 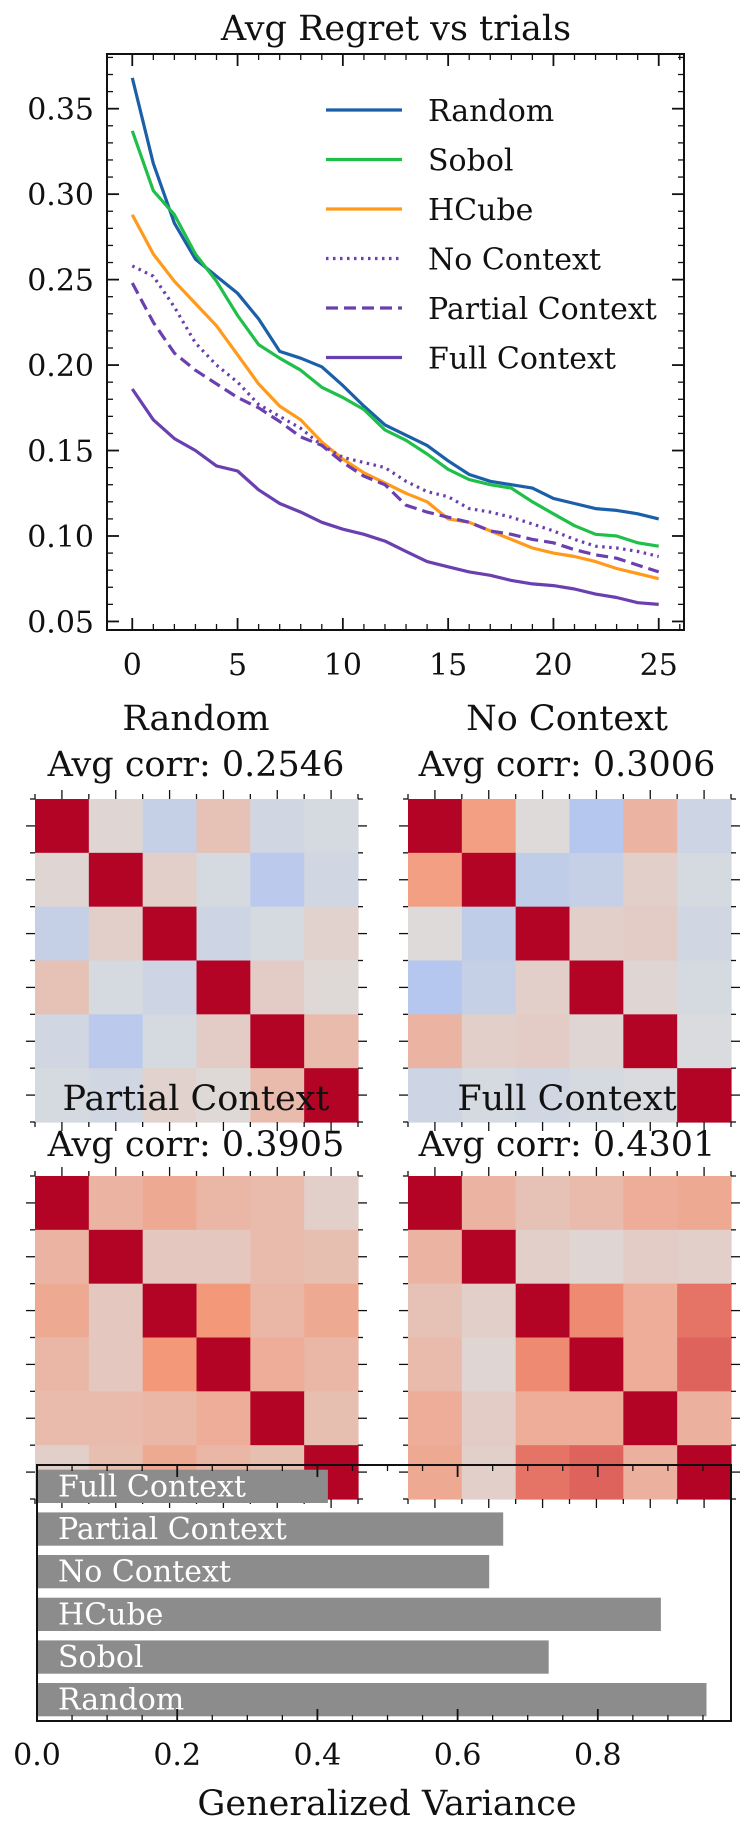 I want to click on bar-sobol, so click(x=293, y=1657).